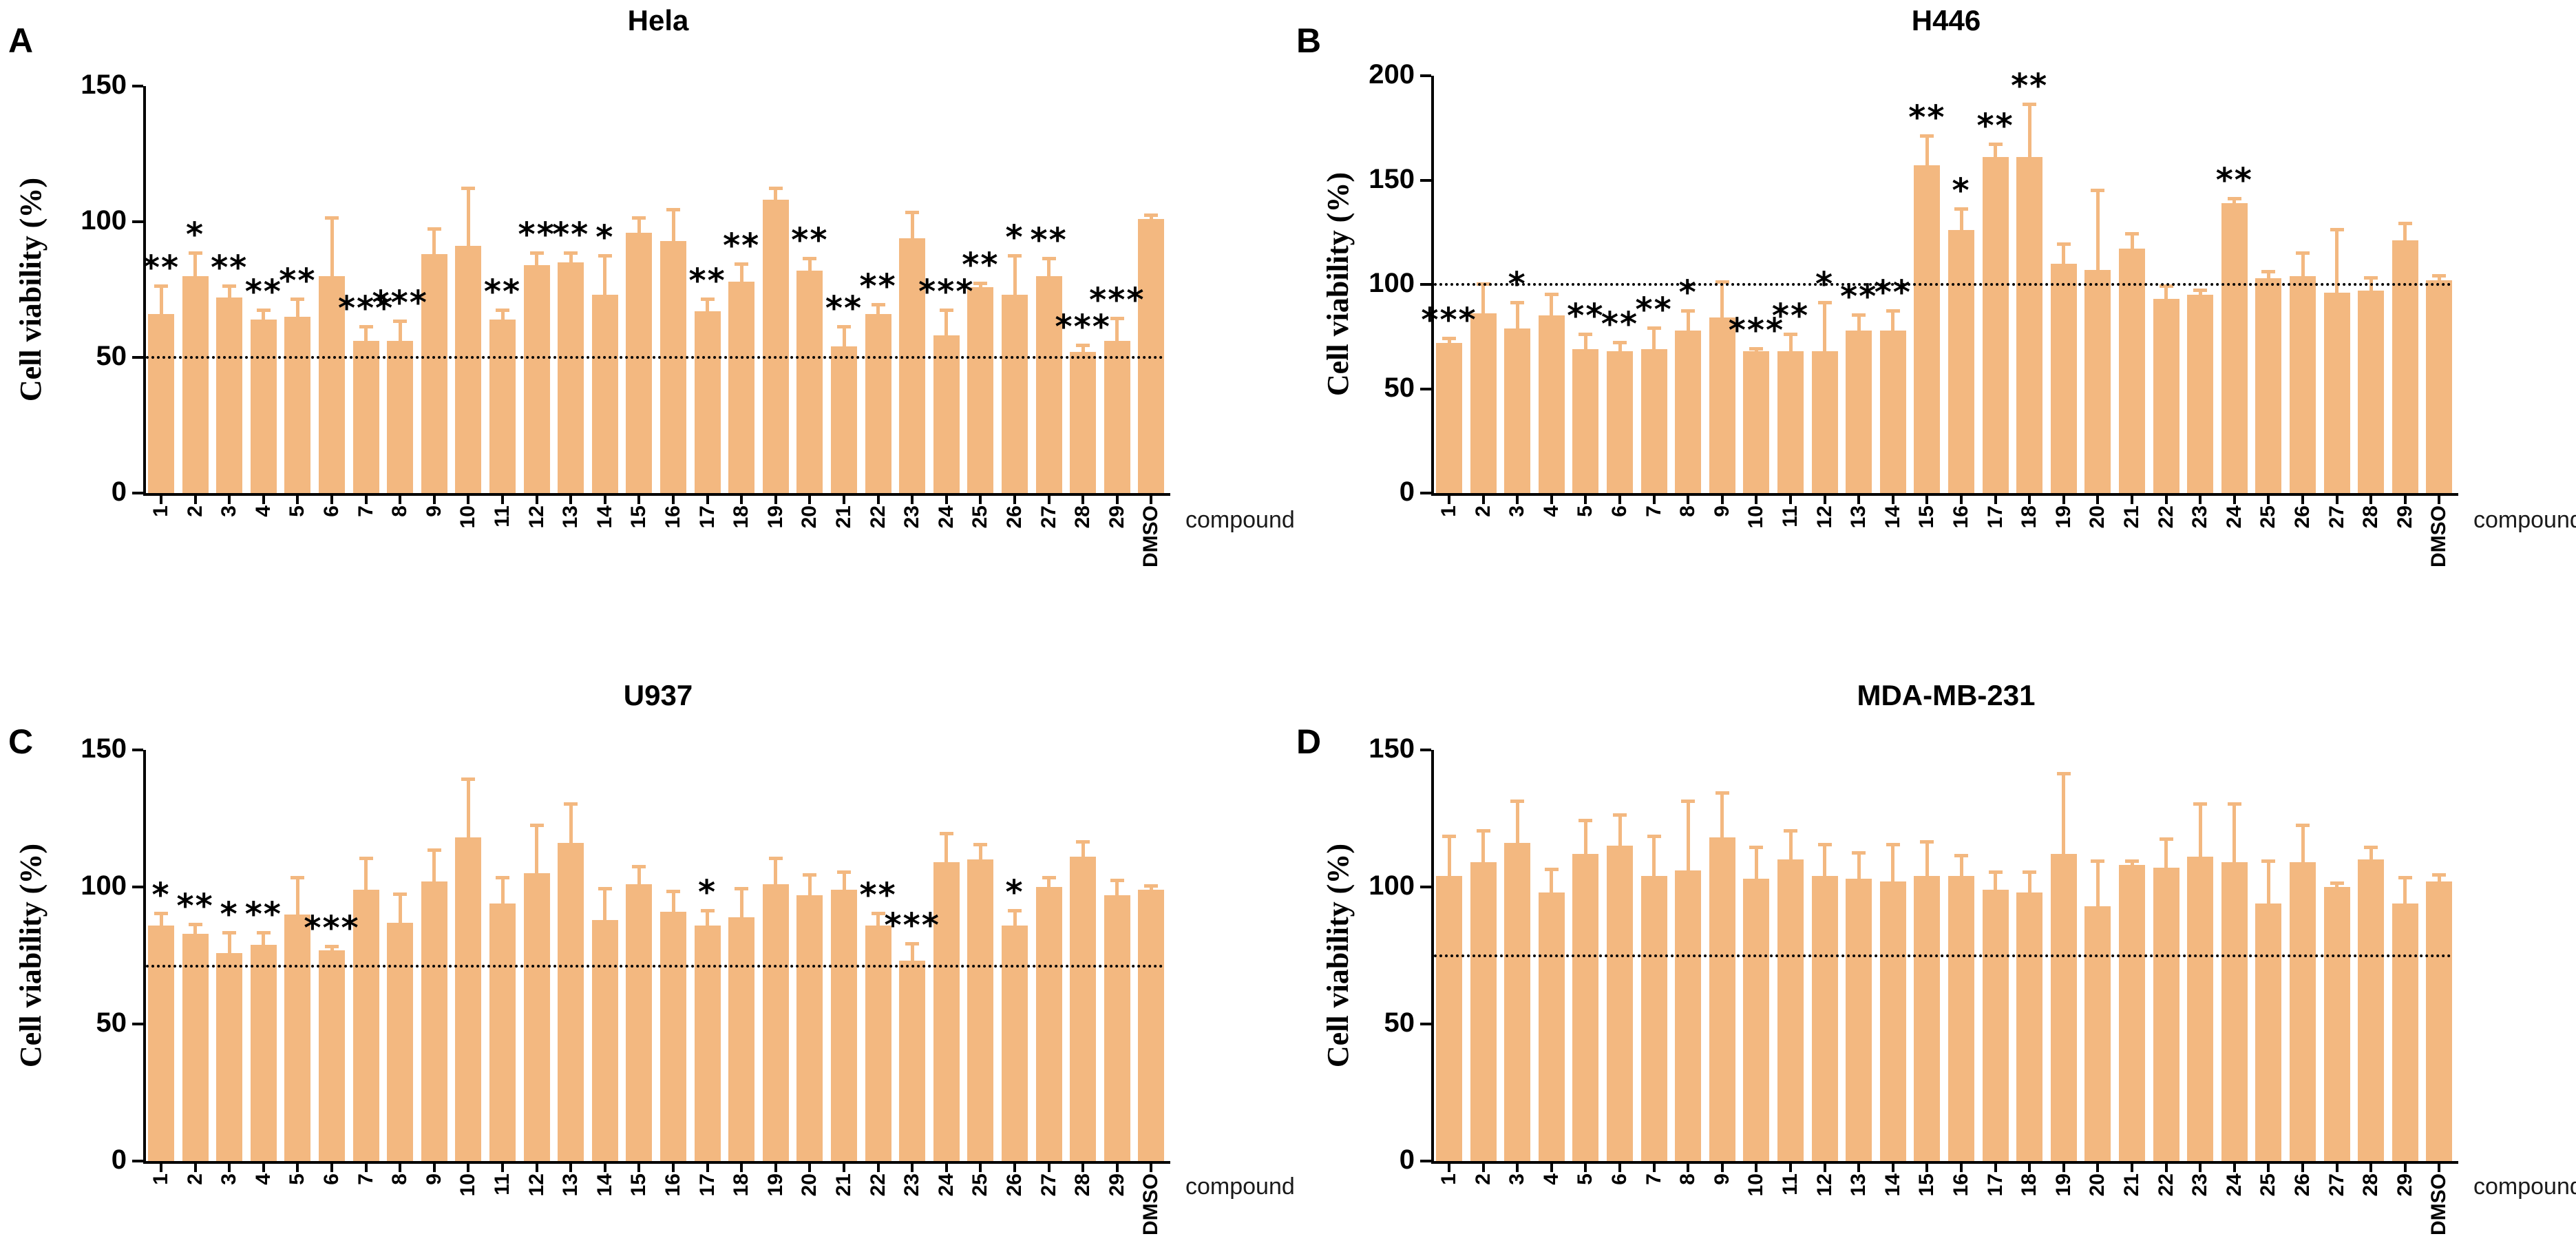  I want to click on x-tick-label: 3, so click(230, 1179).